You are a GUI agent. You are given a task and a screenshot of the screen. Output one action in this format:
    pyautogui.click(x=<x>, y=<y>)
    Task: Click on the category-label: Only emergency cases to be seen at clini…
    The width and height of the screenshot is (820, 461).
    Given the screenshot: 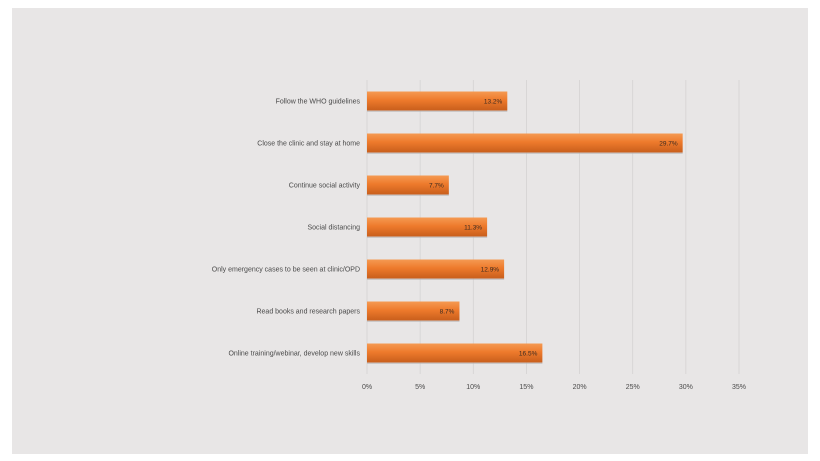 What is the action you would take?
    pyautogui.click(x=286, y=270)
    